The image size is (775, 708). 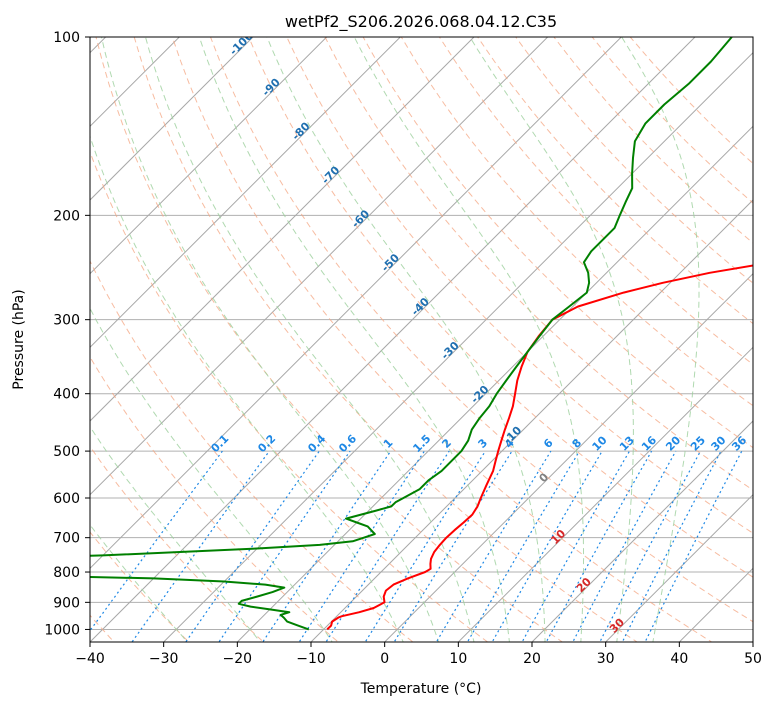 What do you see at coordinates (390, 262) in the screenshot?
I see `isotherm-label: -50` at bounding box center [390, 262].